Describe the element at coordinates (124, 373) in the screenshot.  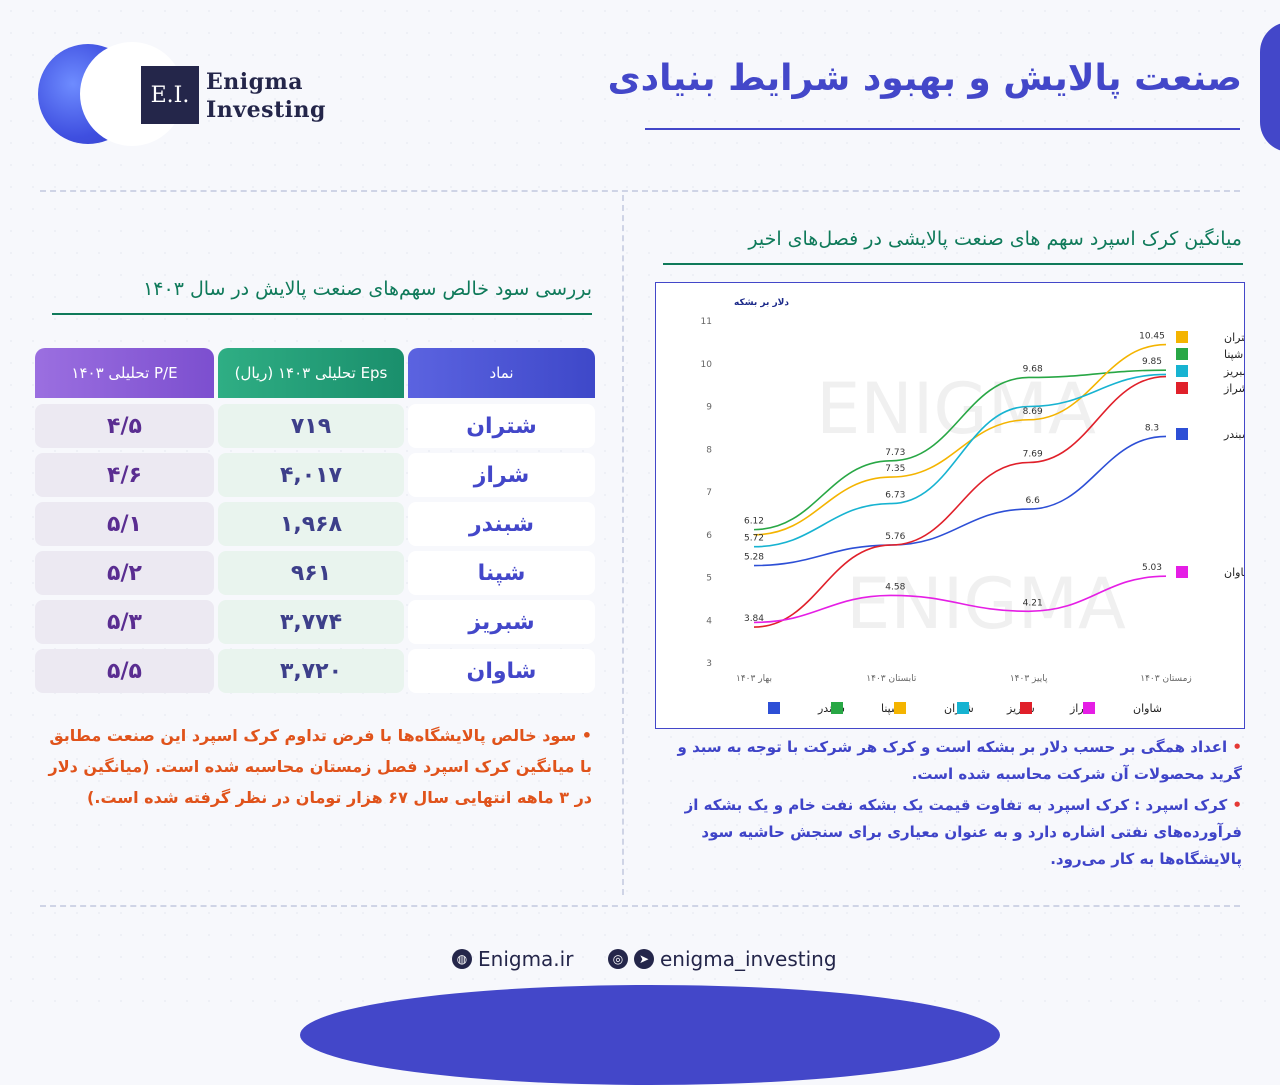
I see `header-pe: P/E تحلیلی ۱۴۰۳` at that location.